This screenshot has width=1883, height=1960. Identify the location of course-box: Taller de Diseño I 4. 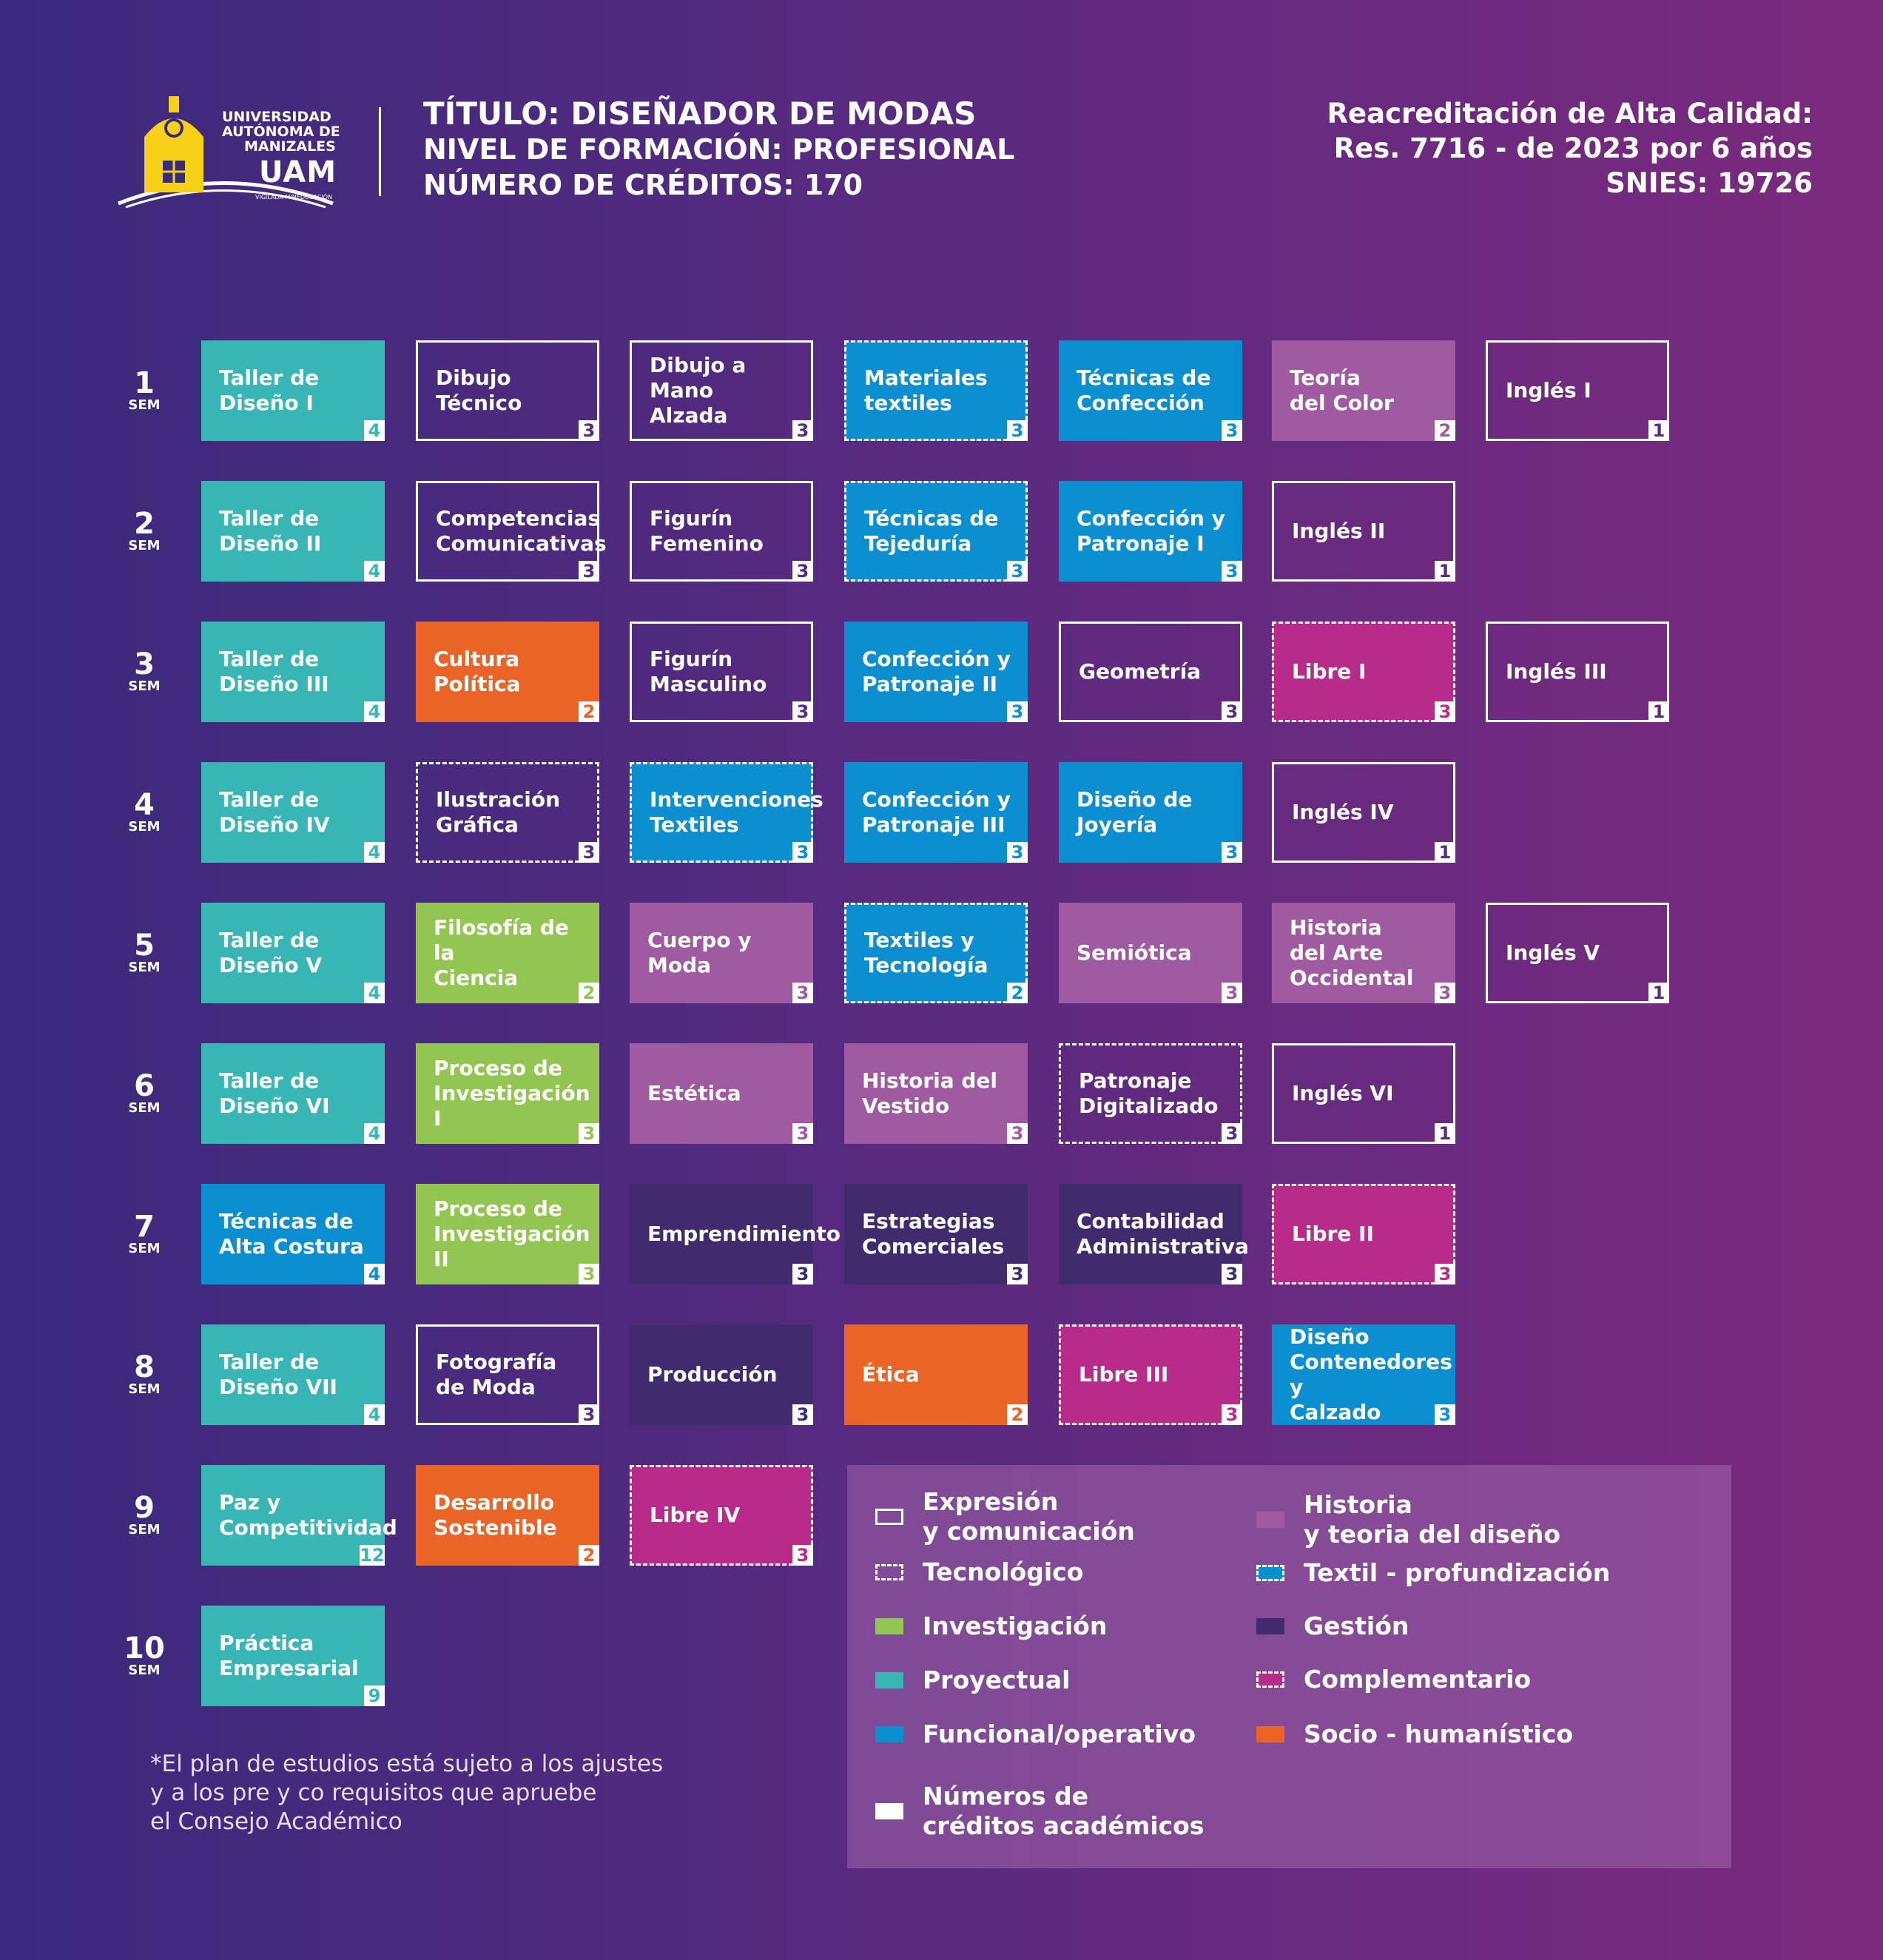
(293, 390).